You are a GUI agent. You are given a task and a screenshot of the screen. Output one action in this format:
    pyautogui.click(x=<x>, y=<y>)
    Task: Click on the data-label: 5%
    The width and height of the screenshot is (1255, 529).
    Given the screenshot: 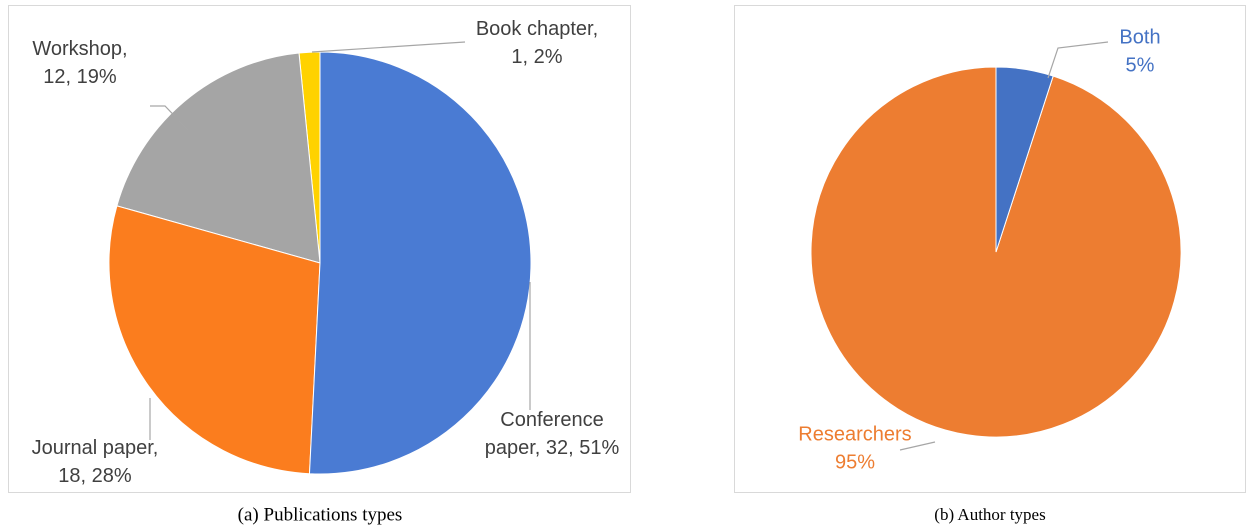 What is the action you would take?
    pyautogui.click(x=1140, y=65)
    